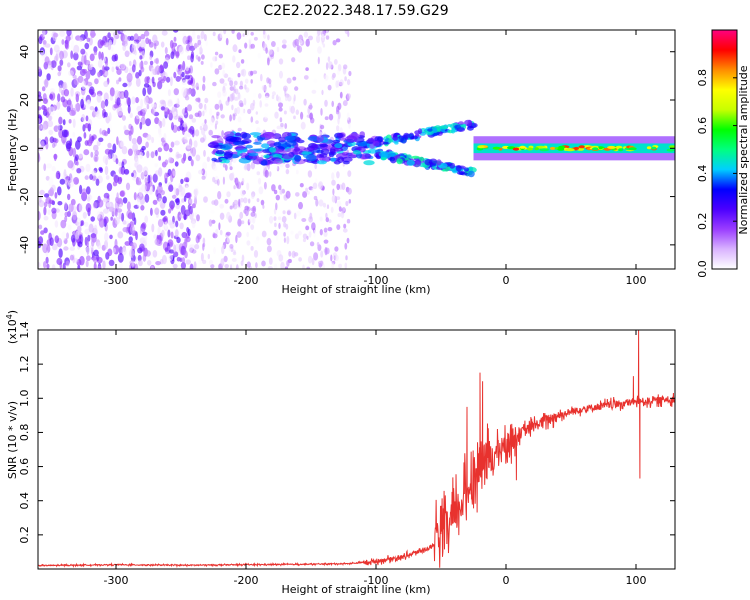 The height and width of the screenshot is (600, 750). I want to click on x-tick-label: -100, so click(376, 580).